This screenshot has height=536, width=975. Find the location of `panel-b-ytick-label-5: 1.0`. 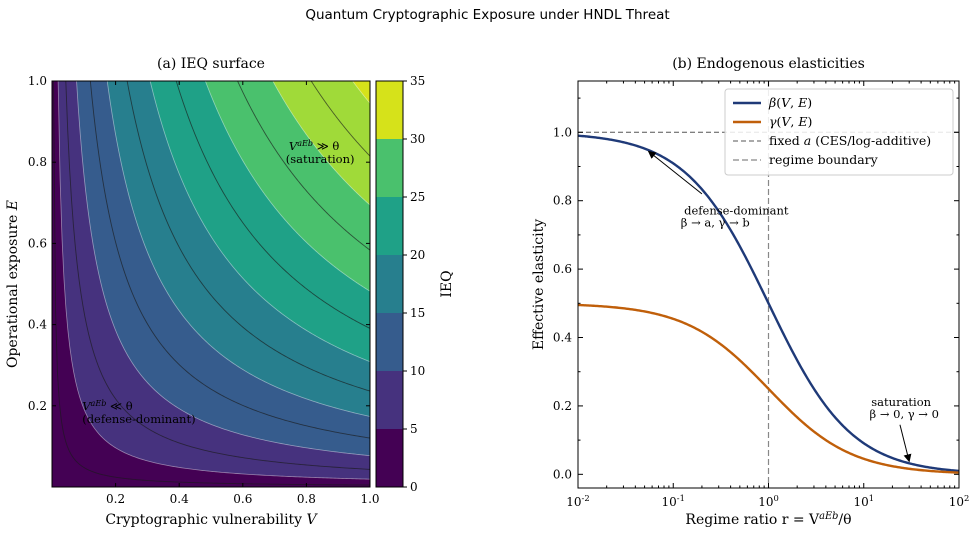

panel-b-ytick-label-5: 1.0 is located at coordinates (562, 132).